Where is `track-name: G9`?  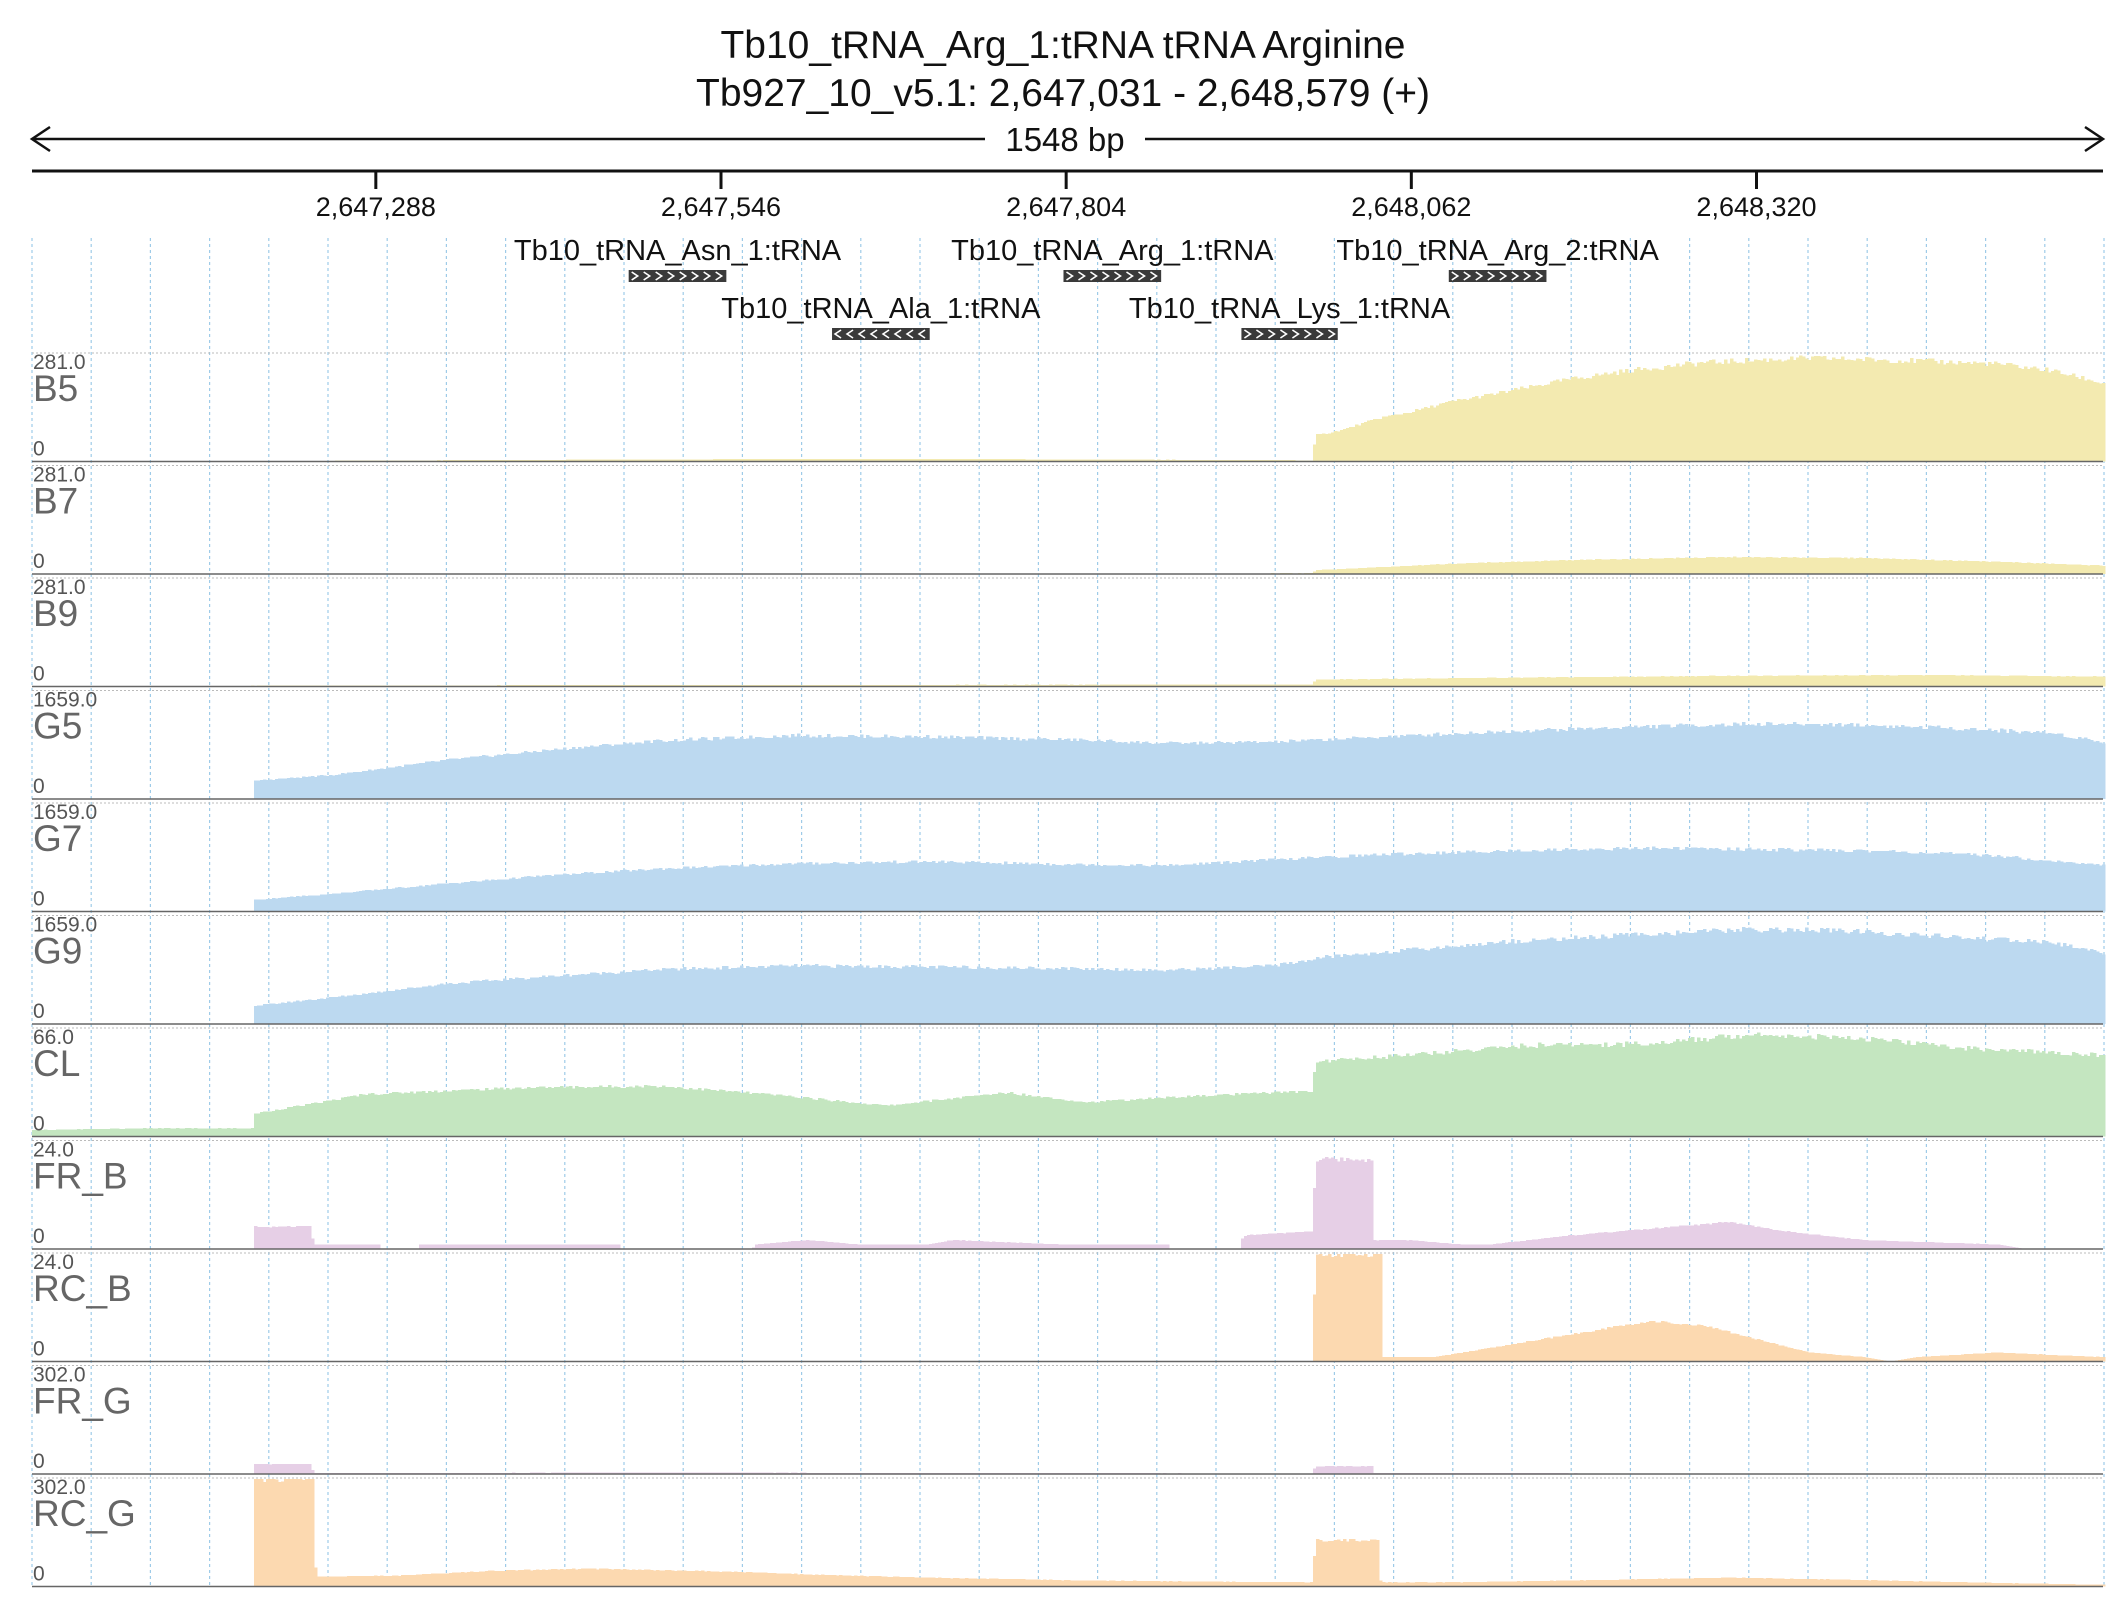 track-name: G9 is located at coordinates (57, 951).